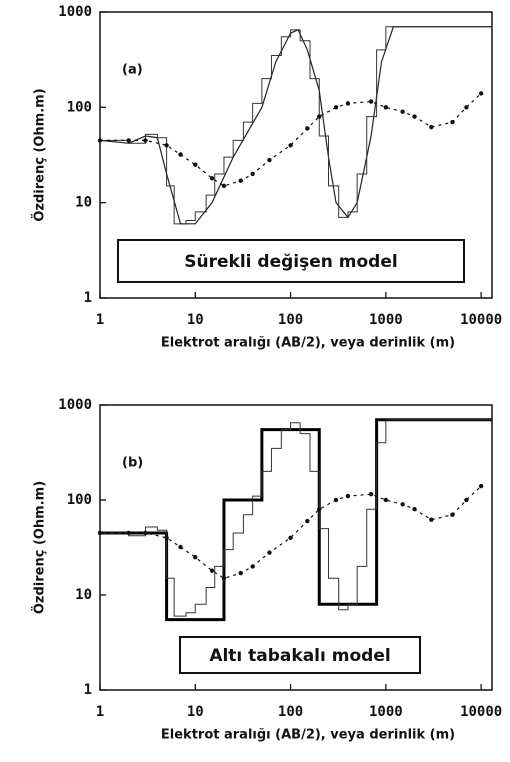  I want to click on panel-label: (b), so click(132, 463).